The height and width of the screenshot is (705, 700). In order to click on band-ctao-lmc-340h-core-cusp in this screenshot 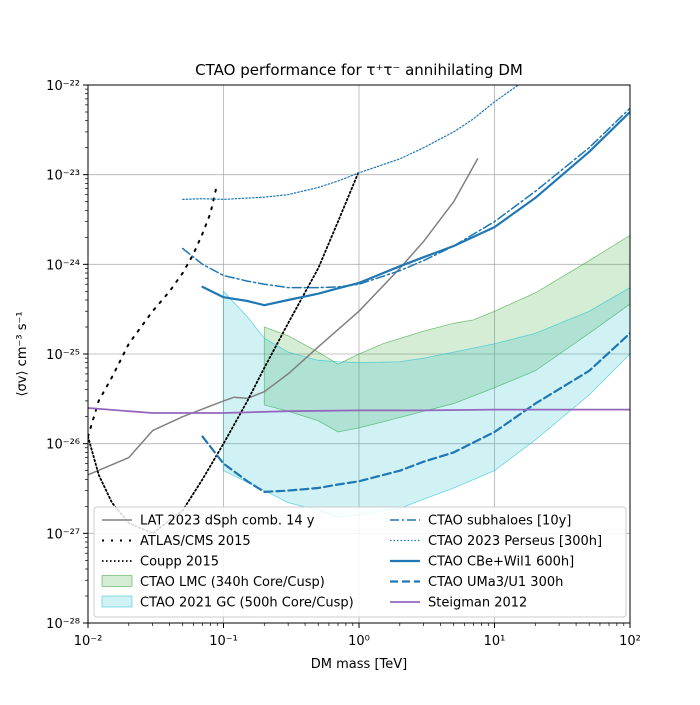, I will do `click(446, 333)`.